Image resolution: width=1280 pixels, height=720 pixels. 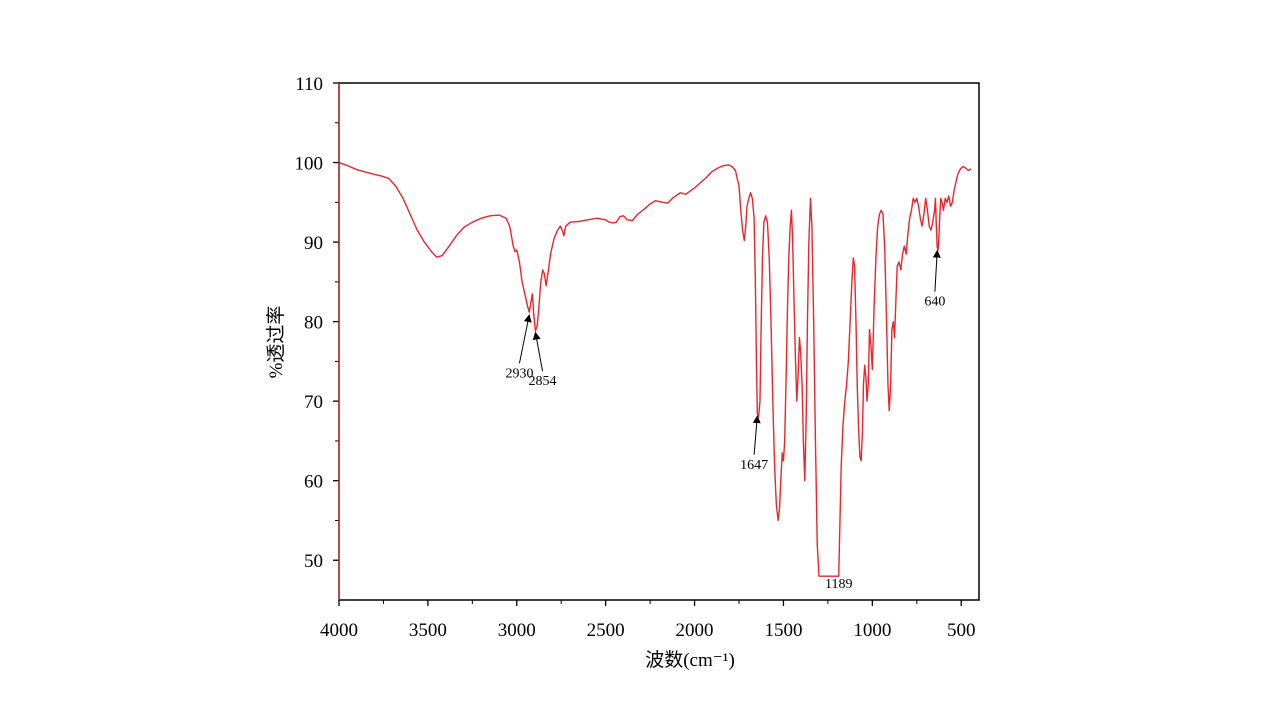 What do you see at coordinates (543, 381) in the screenshot?
I see `annotation-label: 2854` at bounding box center [543, 381].